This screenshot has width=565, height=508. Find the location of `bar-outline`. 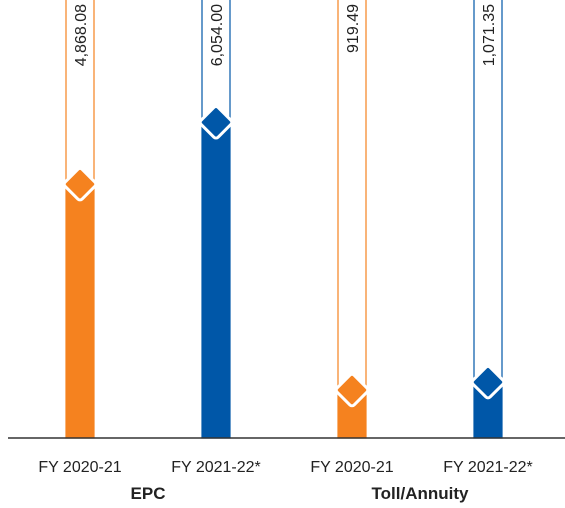

bar-outline is located at coordinates (352, 219).